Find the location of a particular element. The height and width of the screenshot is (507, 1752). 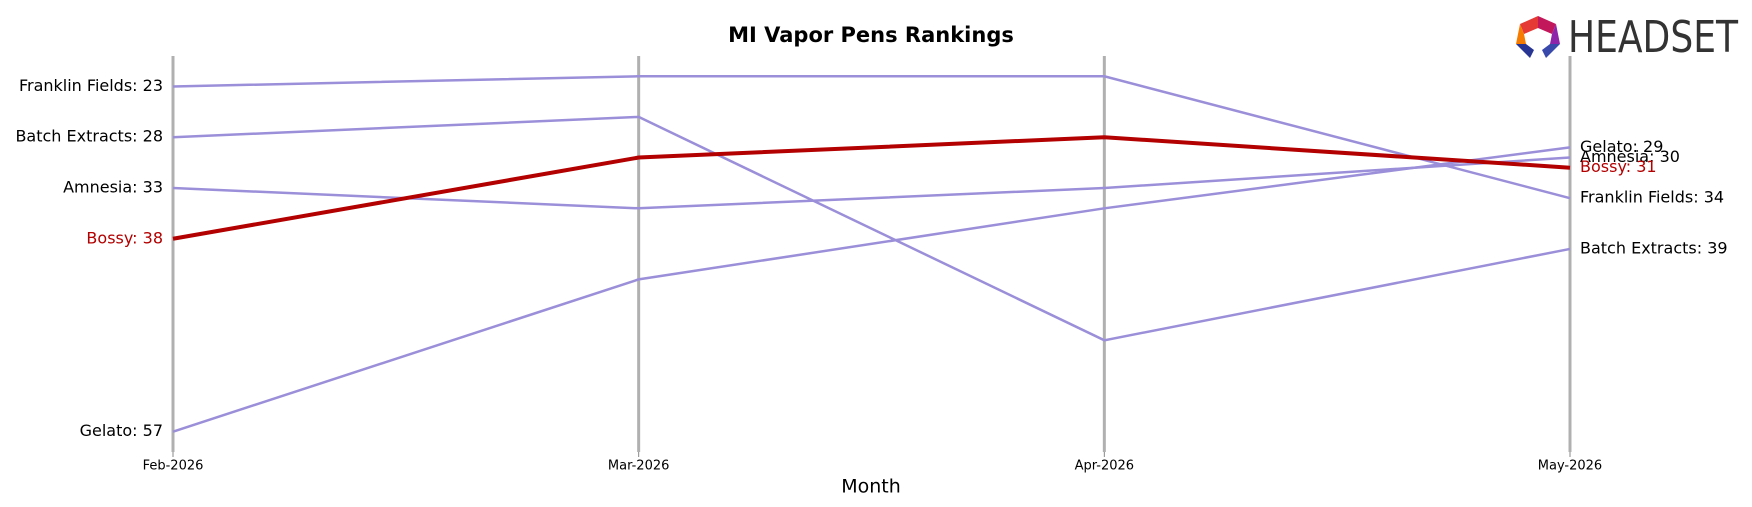

x-tick-label: Apr-2026 is located at coordinates (1104, 466).